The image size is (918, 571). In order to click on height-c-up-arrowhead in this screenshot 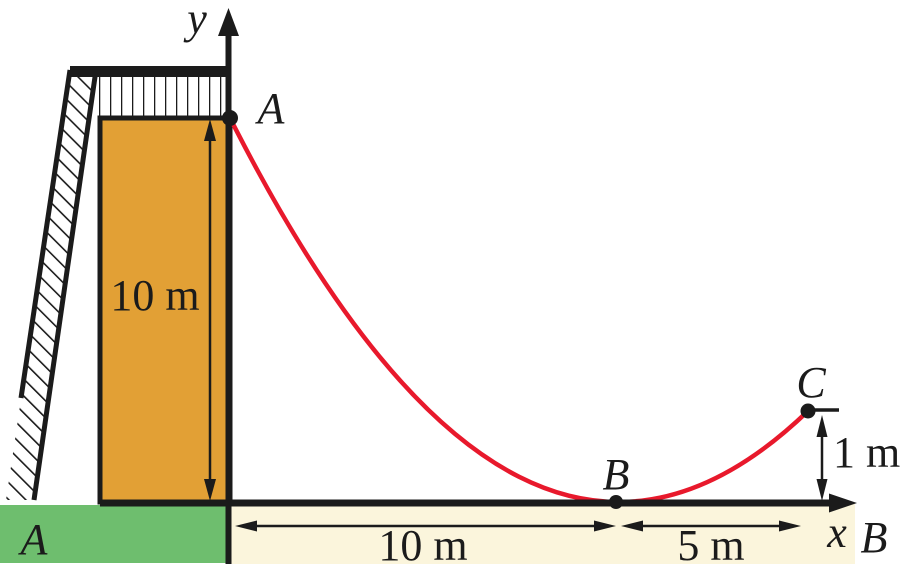, I will do `click(822, 426)`.